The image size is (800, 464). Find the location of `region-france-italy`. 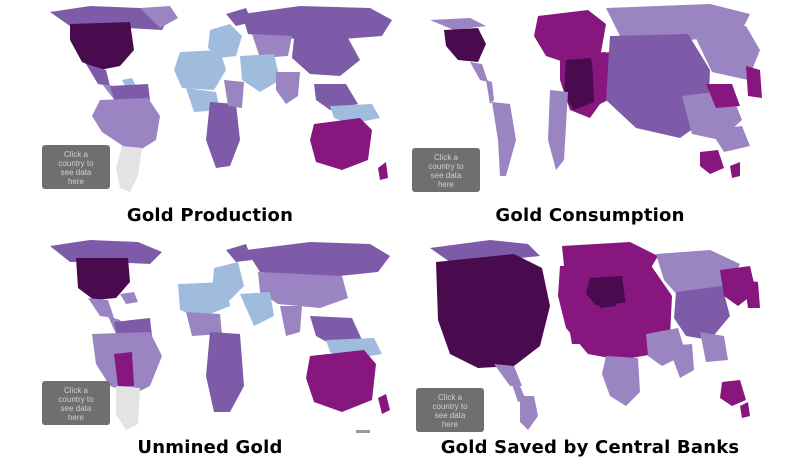

region-france-italy is located at coordinates (615, 324).